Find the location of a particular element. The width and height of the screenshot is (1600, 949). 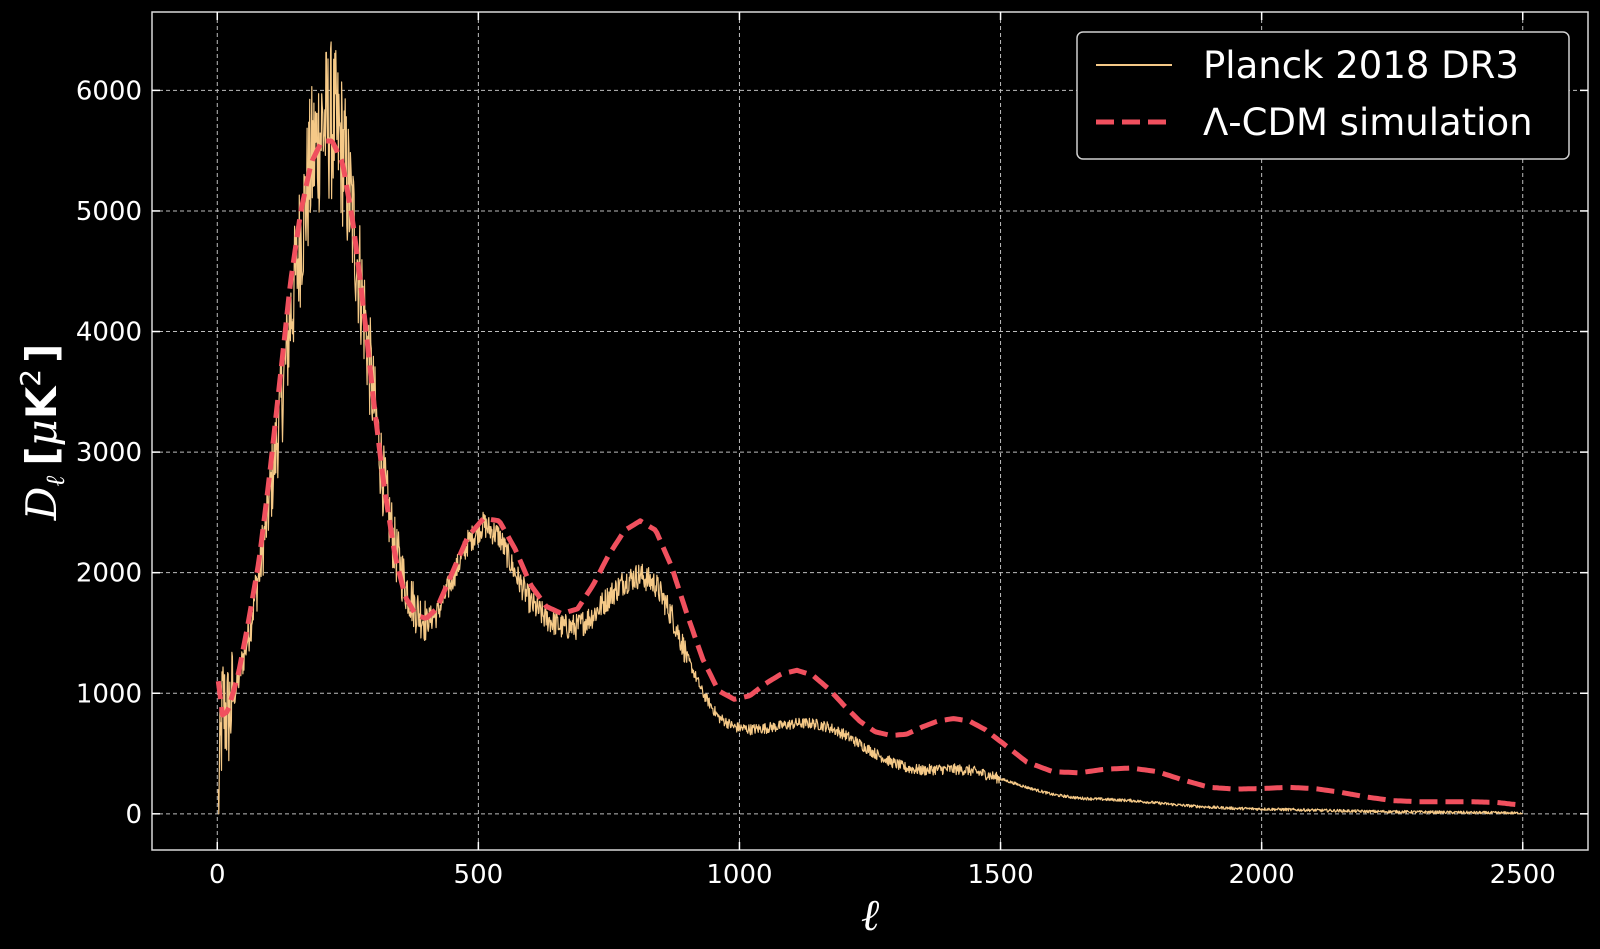

y-axis-label-k: K is located at coordinates (41, 402).